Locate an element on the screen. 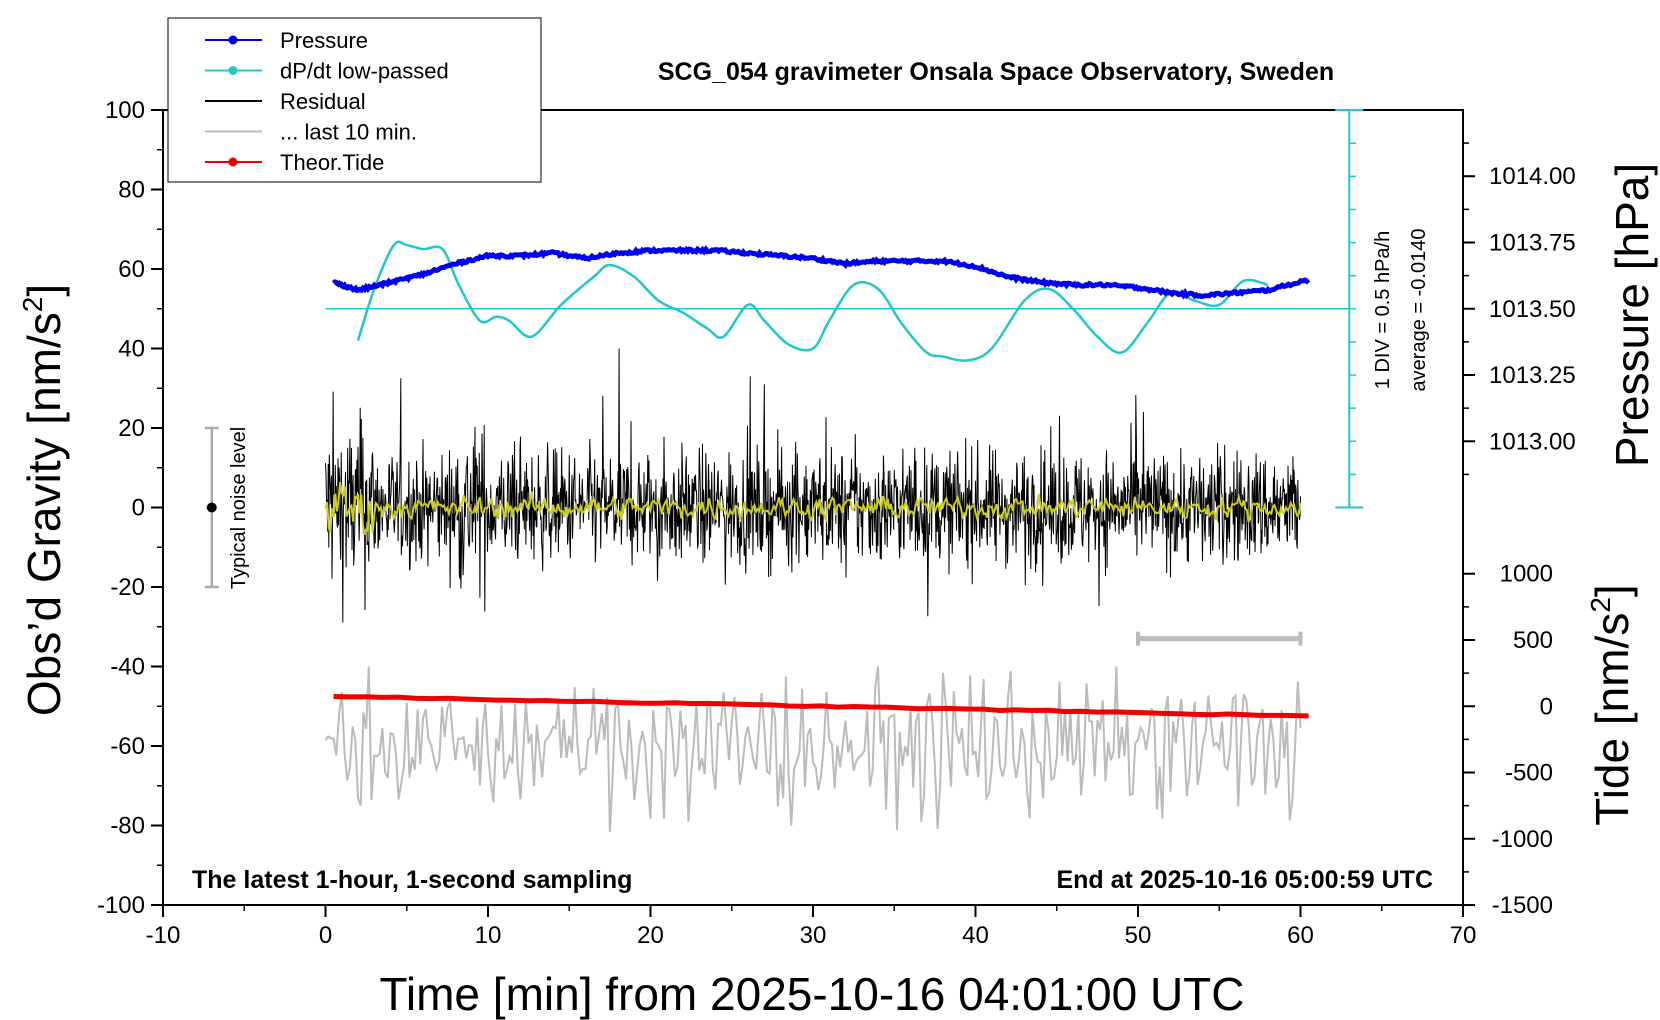  x-tick-label: 20 is located at coordinates (650, 935).